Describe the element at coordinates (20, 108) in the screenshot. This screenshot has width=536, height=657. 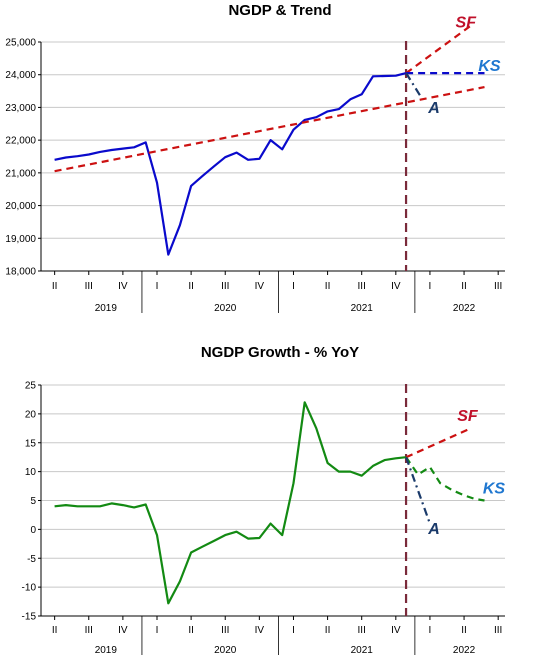
I see `y-tick-label: 23,000` at that location.